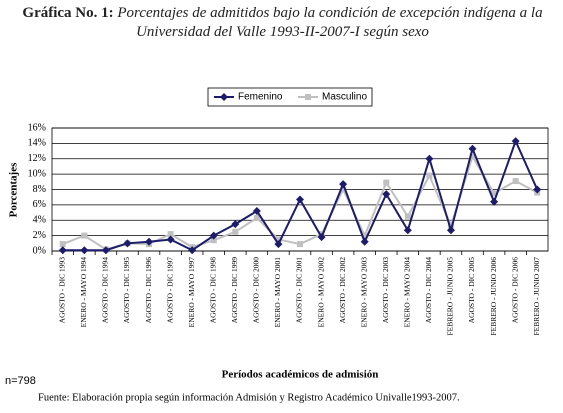 The height and width of the screenshot is (413, 563). What do you see at coordinates (471, 290) in the screenshot?
I see `x-tick-label: AGOSTO - DIC 2005` at bounding box center [471, 290].